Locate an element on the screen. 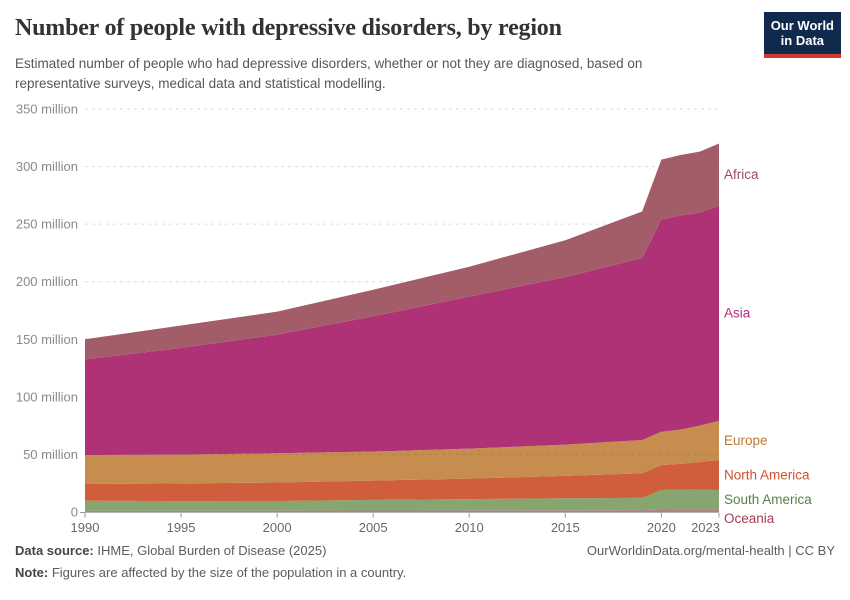 Image resolution: width=850 pixels, height=600 pixels. owid-logo: Our World in Data is located at coordinates (802, 35).